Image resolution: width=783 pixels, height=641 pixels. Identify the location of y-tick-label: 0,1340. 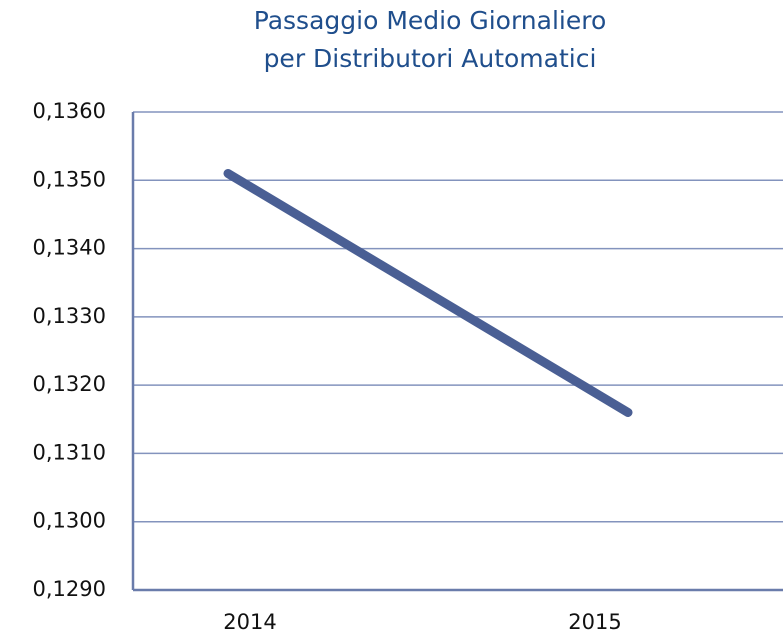
(69, 248).